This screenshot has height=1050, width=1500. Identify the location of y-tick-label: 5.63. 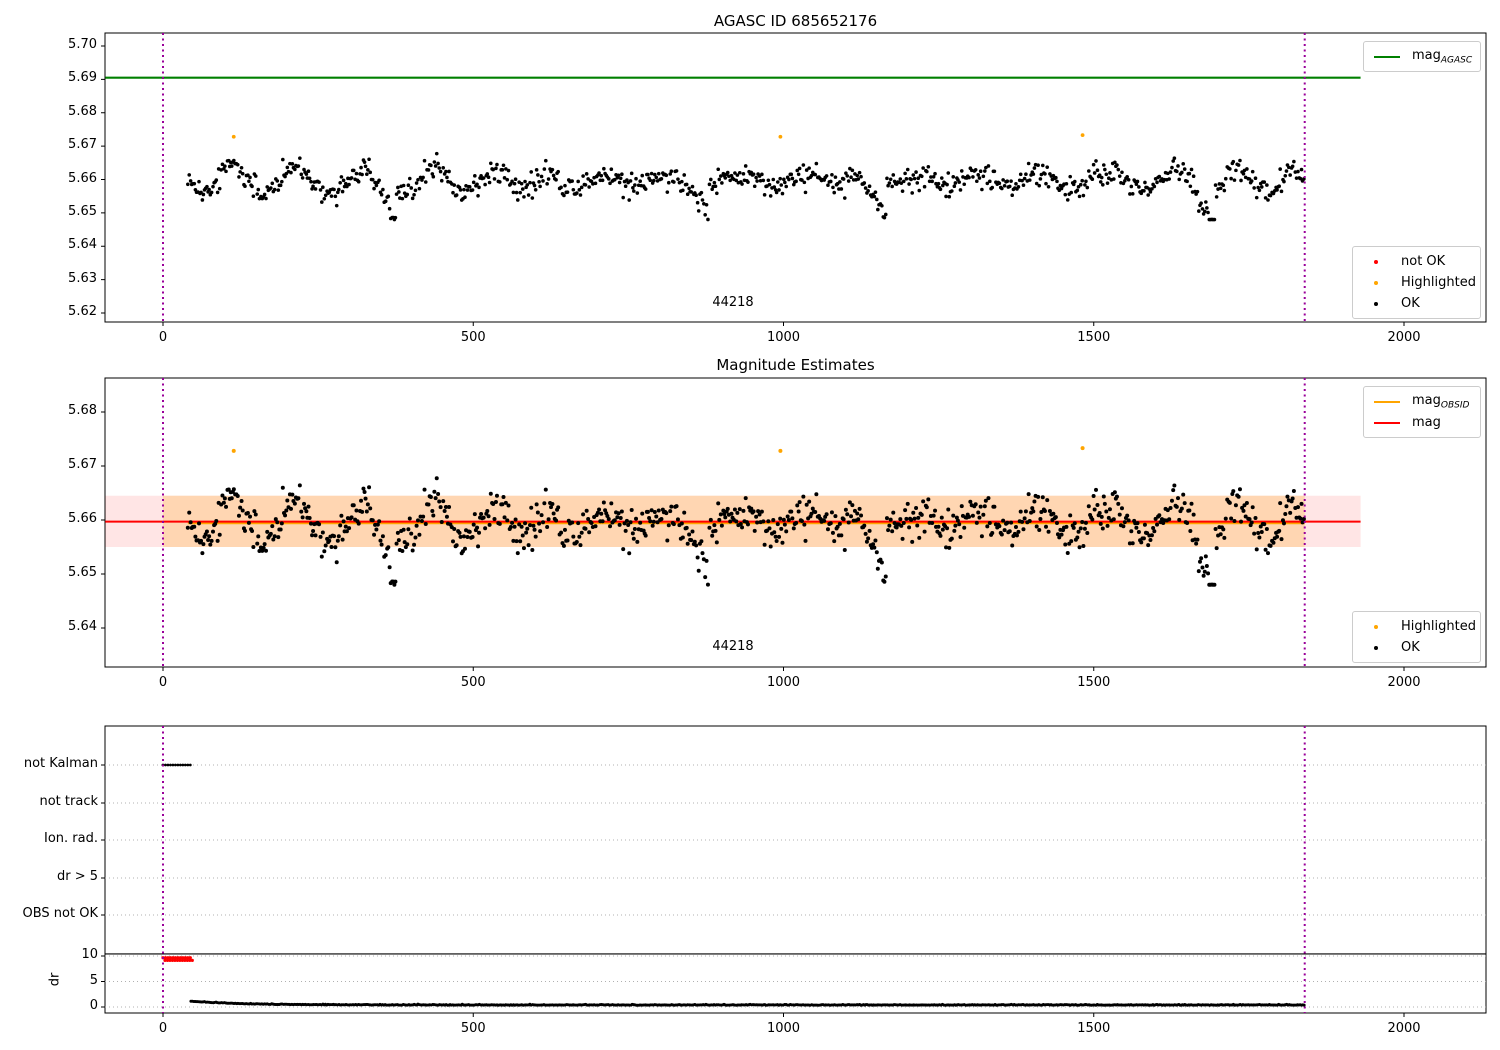
(82, 278).